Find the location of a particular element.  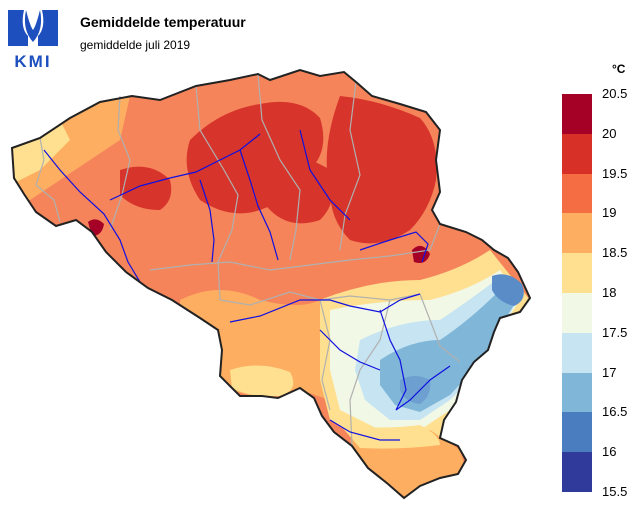

legend-label: 18 is located at coordinates (609, 292).